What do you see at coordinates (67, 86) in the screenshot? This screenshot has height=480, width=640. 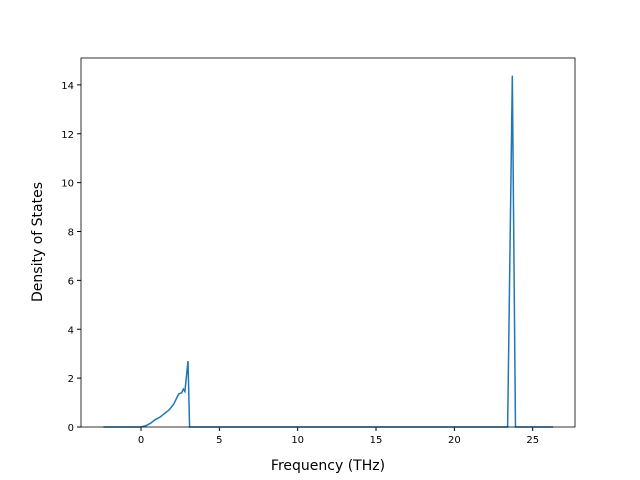 I see `y-tick-label: 14` at bounding box center [67, 86].